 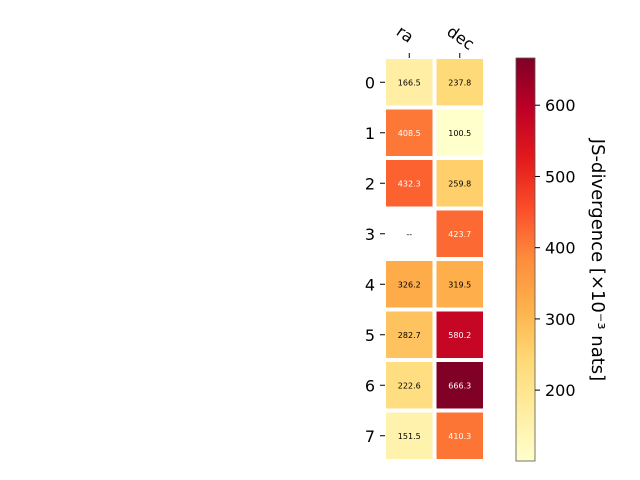 What do you see at coordinates (370, 183) in the screenshot?
I see `row-label: 2` at bounding box center [370, 183].